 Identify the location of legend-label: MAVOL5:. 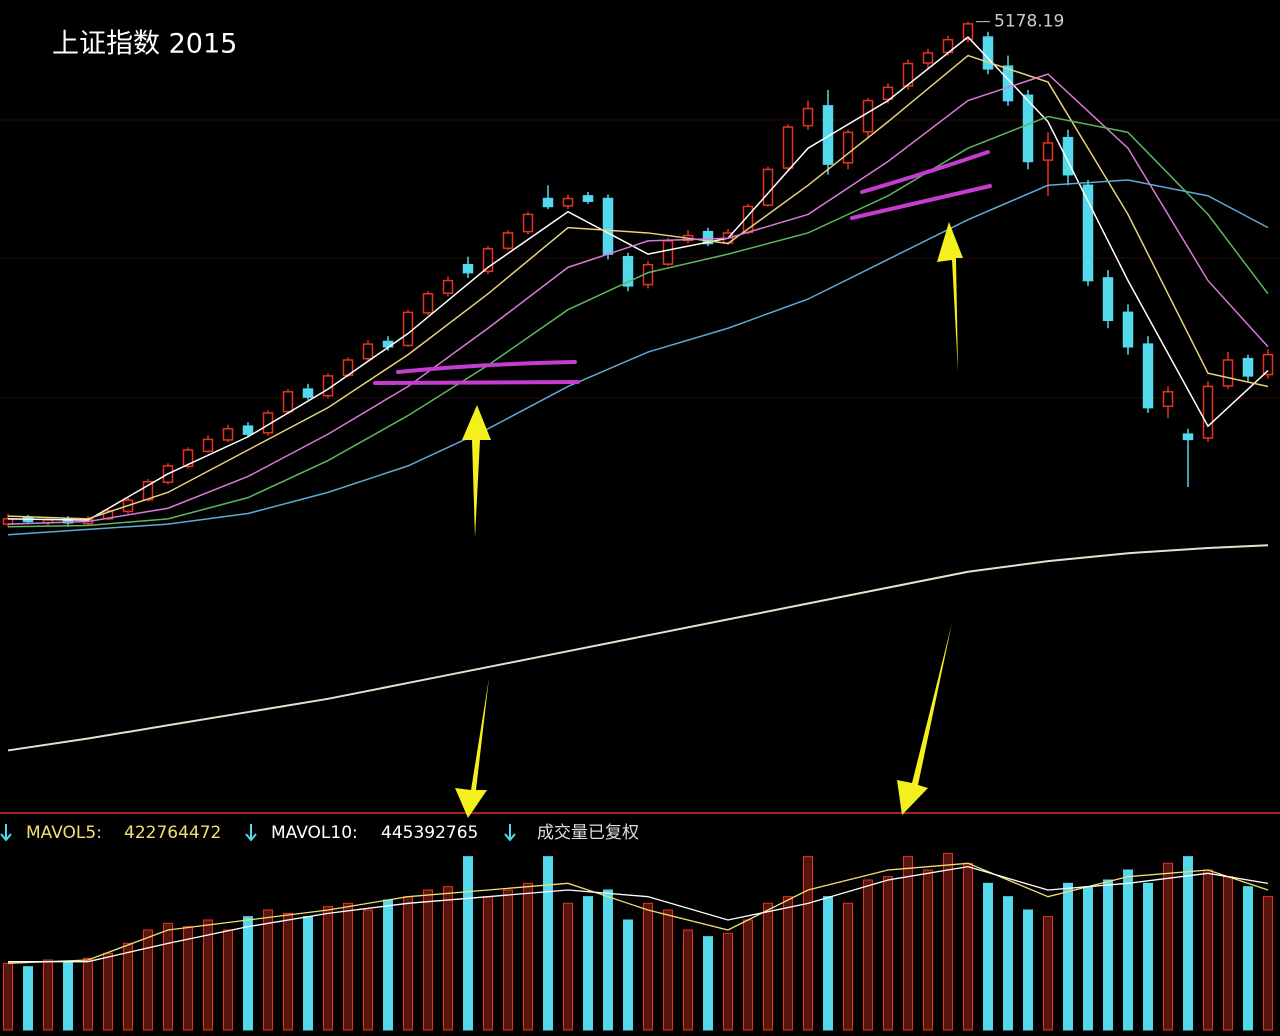
(64, 833).